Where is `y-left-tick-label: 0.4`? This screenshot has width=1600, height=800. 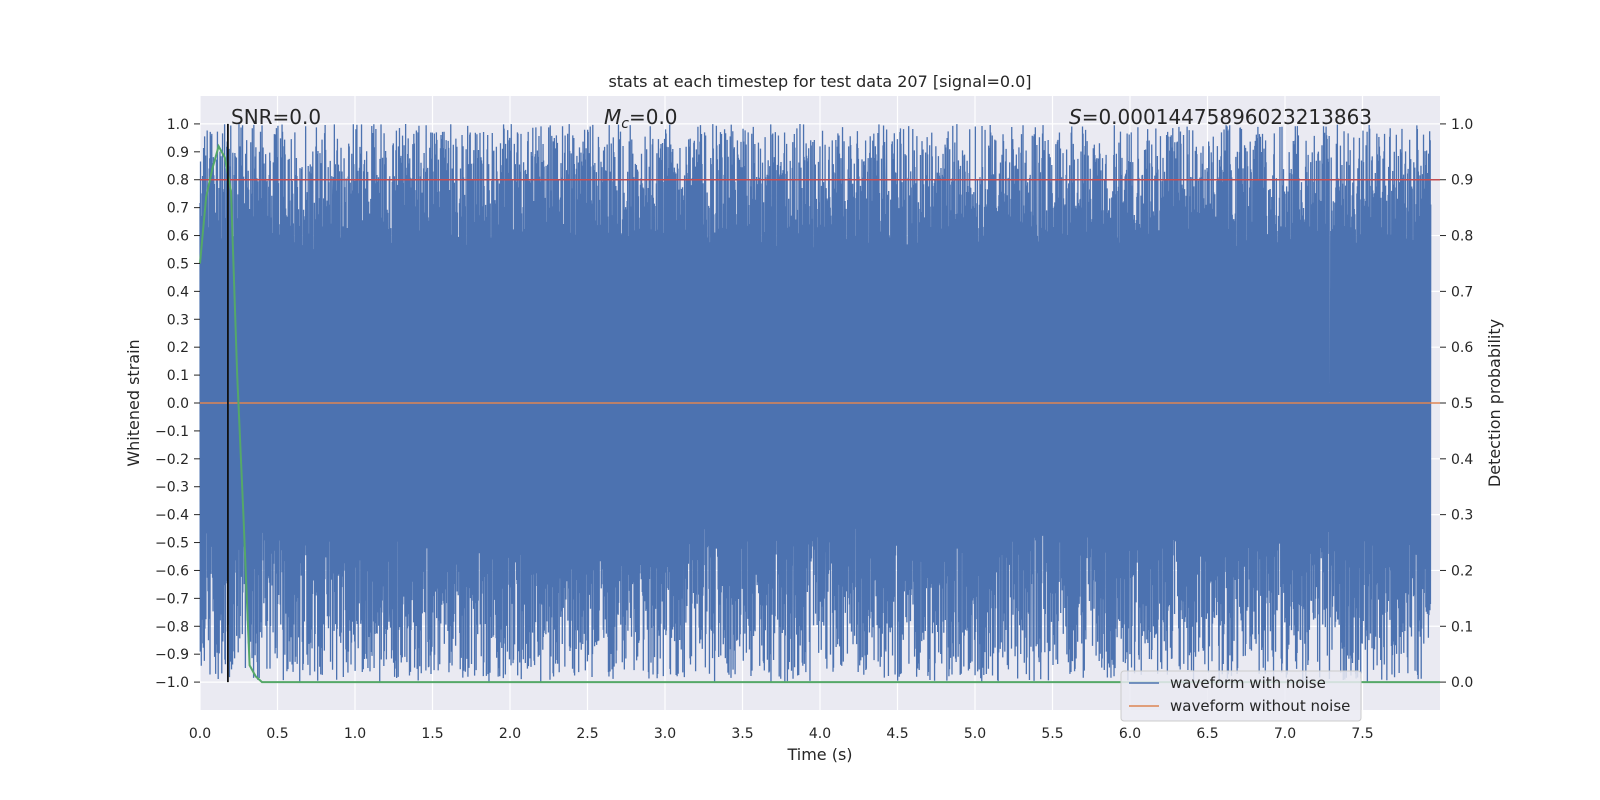
y-left-tick-label: 0.4 is located at coordinates (178, 292).